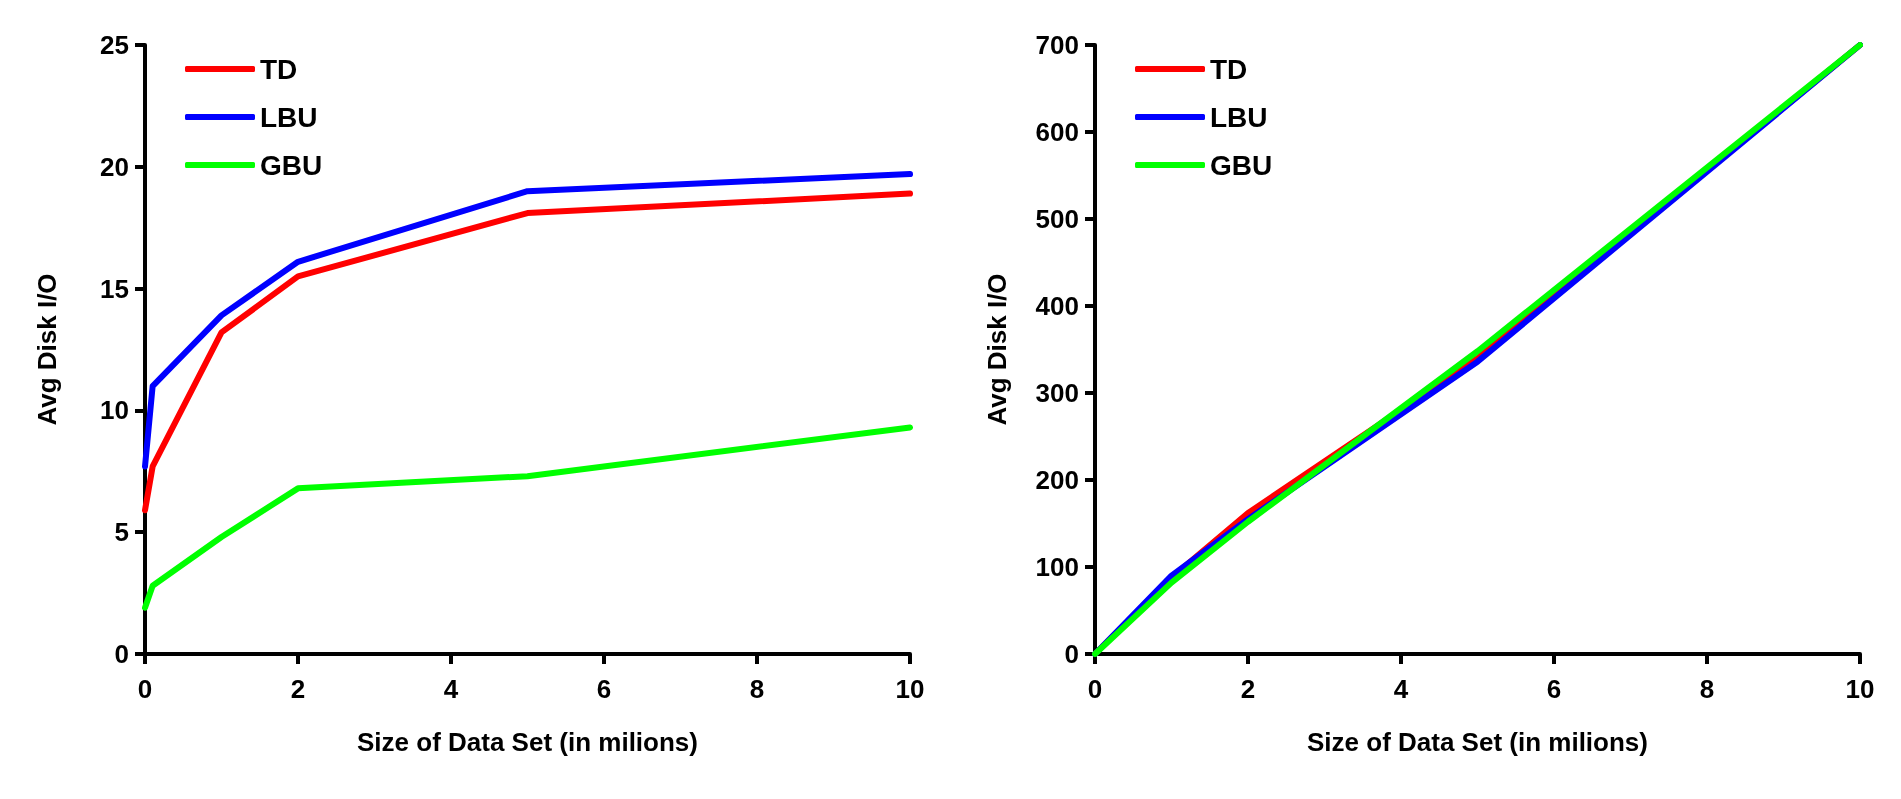 This screenshot has height=799, width=1901. Describe the element at coordinates (114, 45) in the screenshot. I see `y-tick-label: 25` at that location.